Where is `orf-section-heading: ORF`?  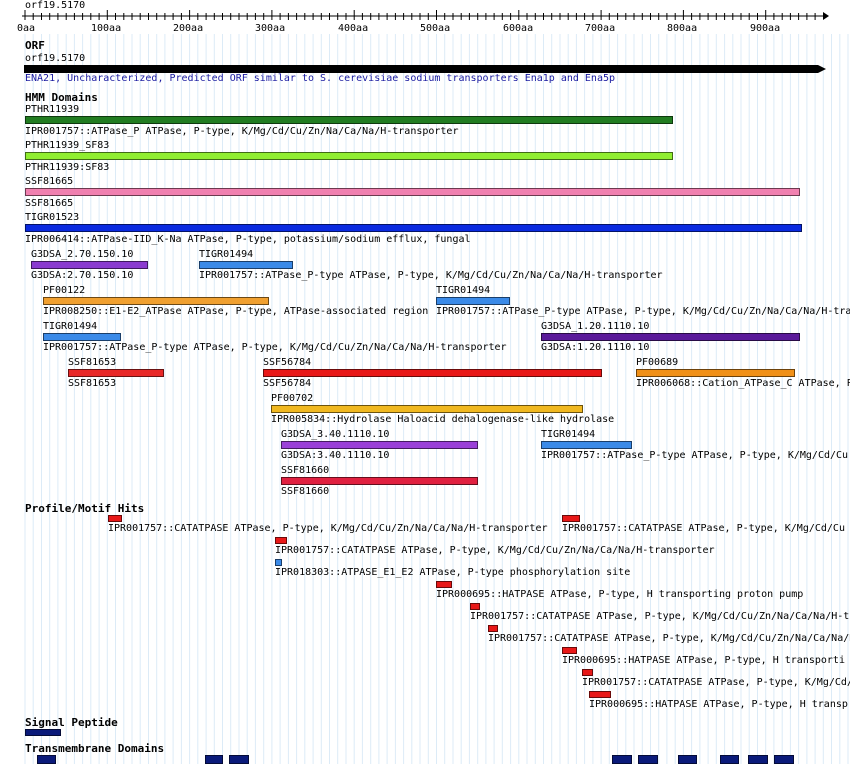 orf-section-heading: ORF is located at coordinates (35, 45).